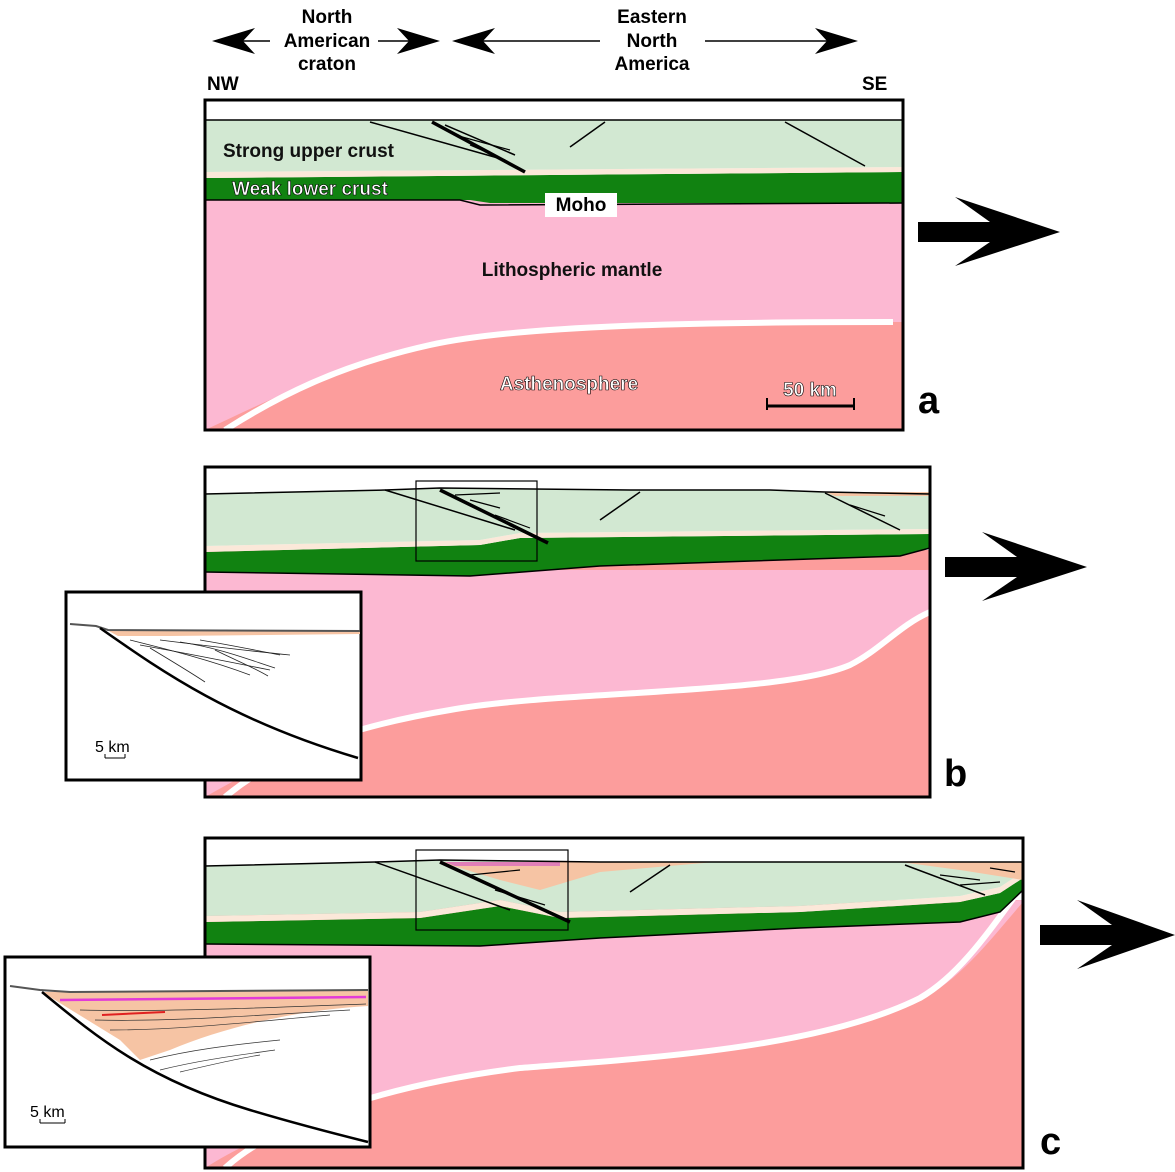 The height and width of the screenshot is (1172, 1175). I want to click on craton-label-line1: North, so click(327, 17).